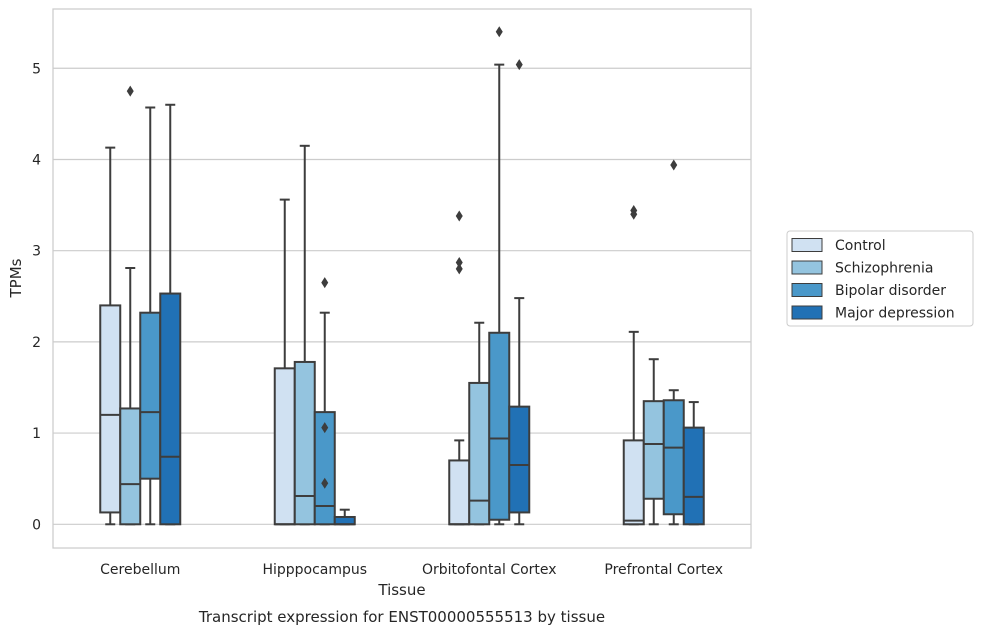 The height and width of the screenshot is (634, 983). Describe the element at coordinates (807, 245) in the screenshot. I see `legend-swatch-control` at that location.